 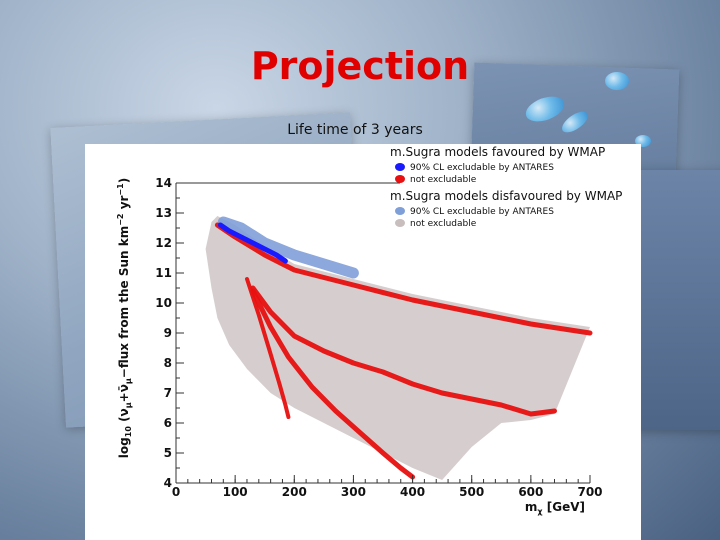 What do you see at coordinates (400, 167) in the screenshot?
I see `legend-swatch-favoured-excludable` at bounding box center [400, 167].